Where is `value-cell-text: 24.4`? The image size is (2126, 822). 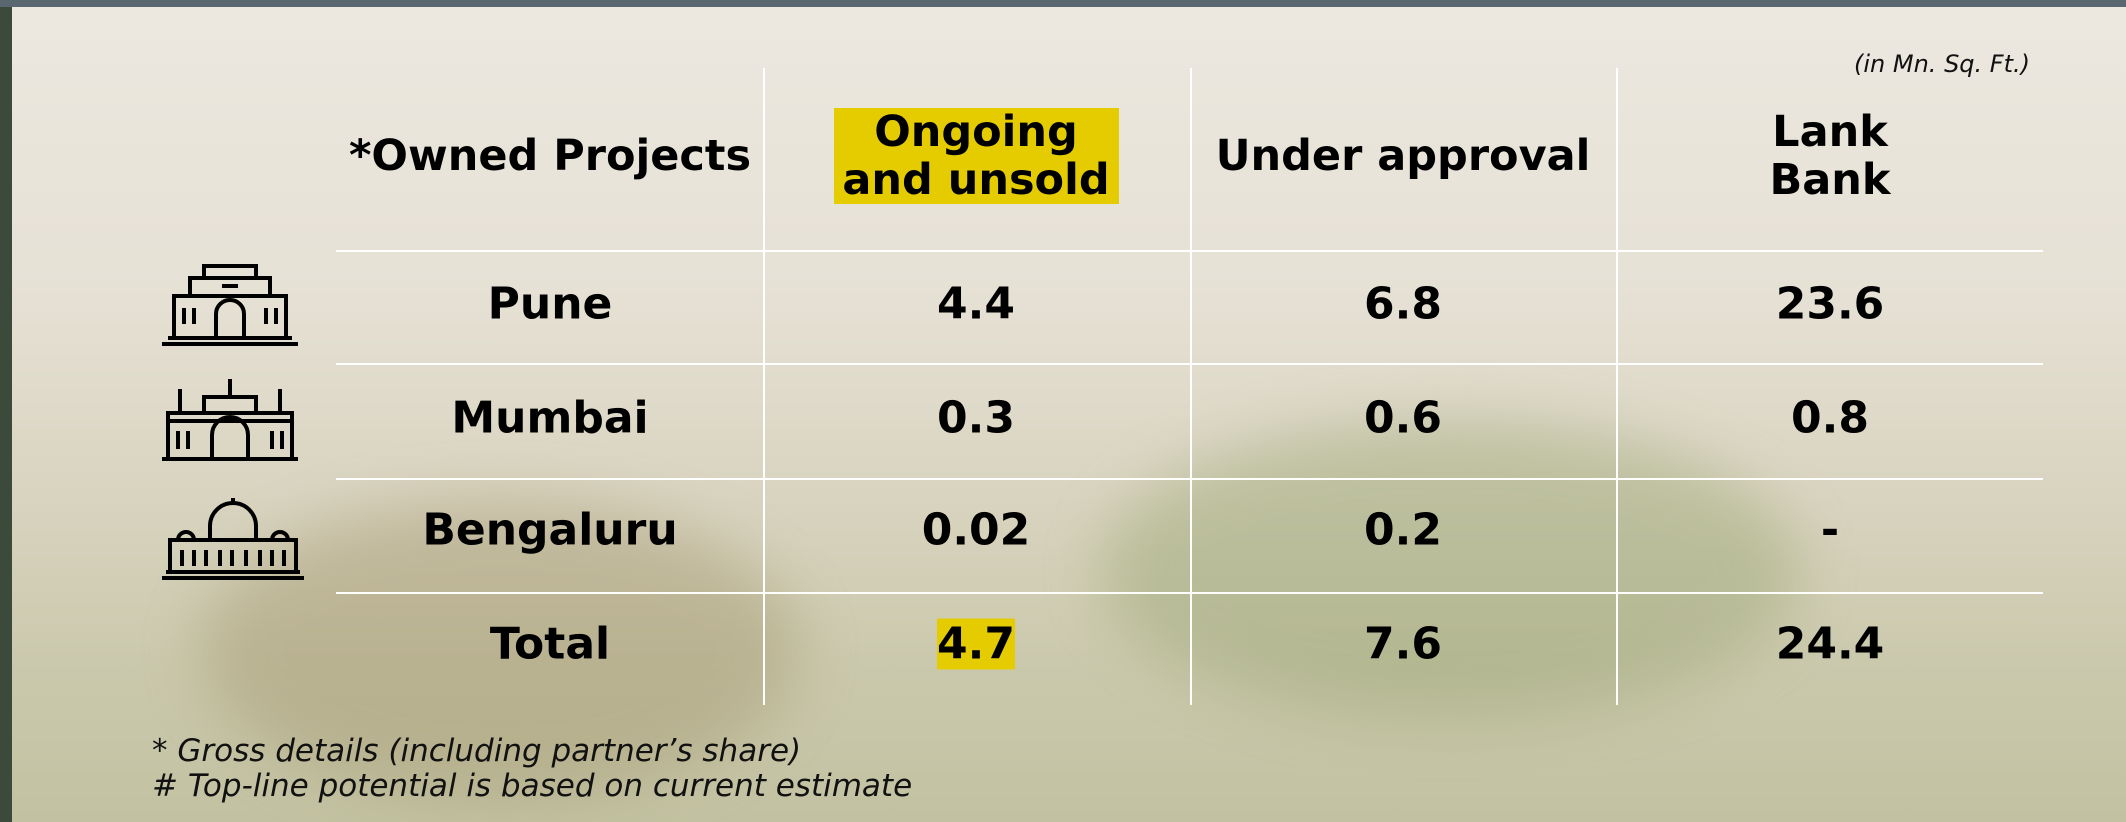
value-cell-text: 24.4 is located at coordinates (1830, 644).